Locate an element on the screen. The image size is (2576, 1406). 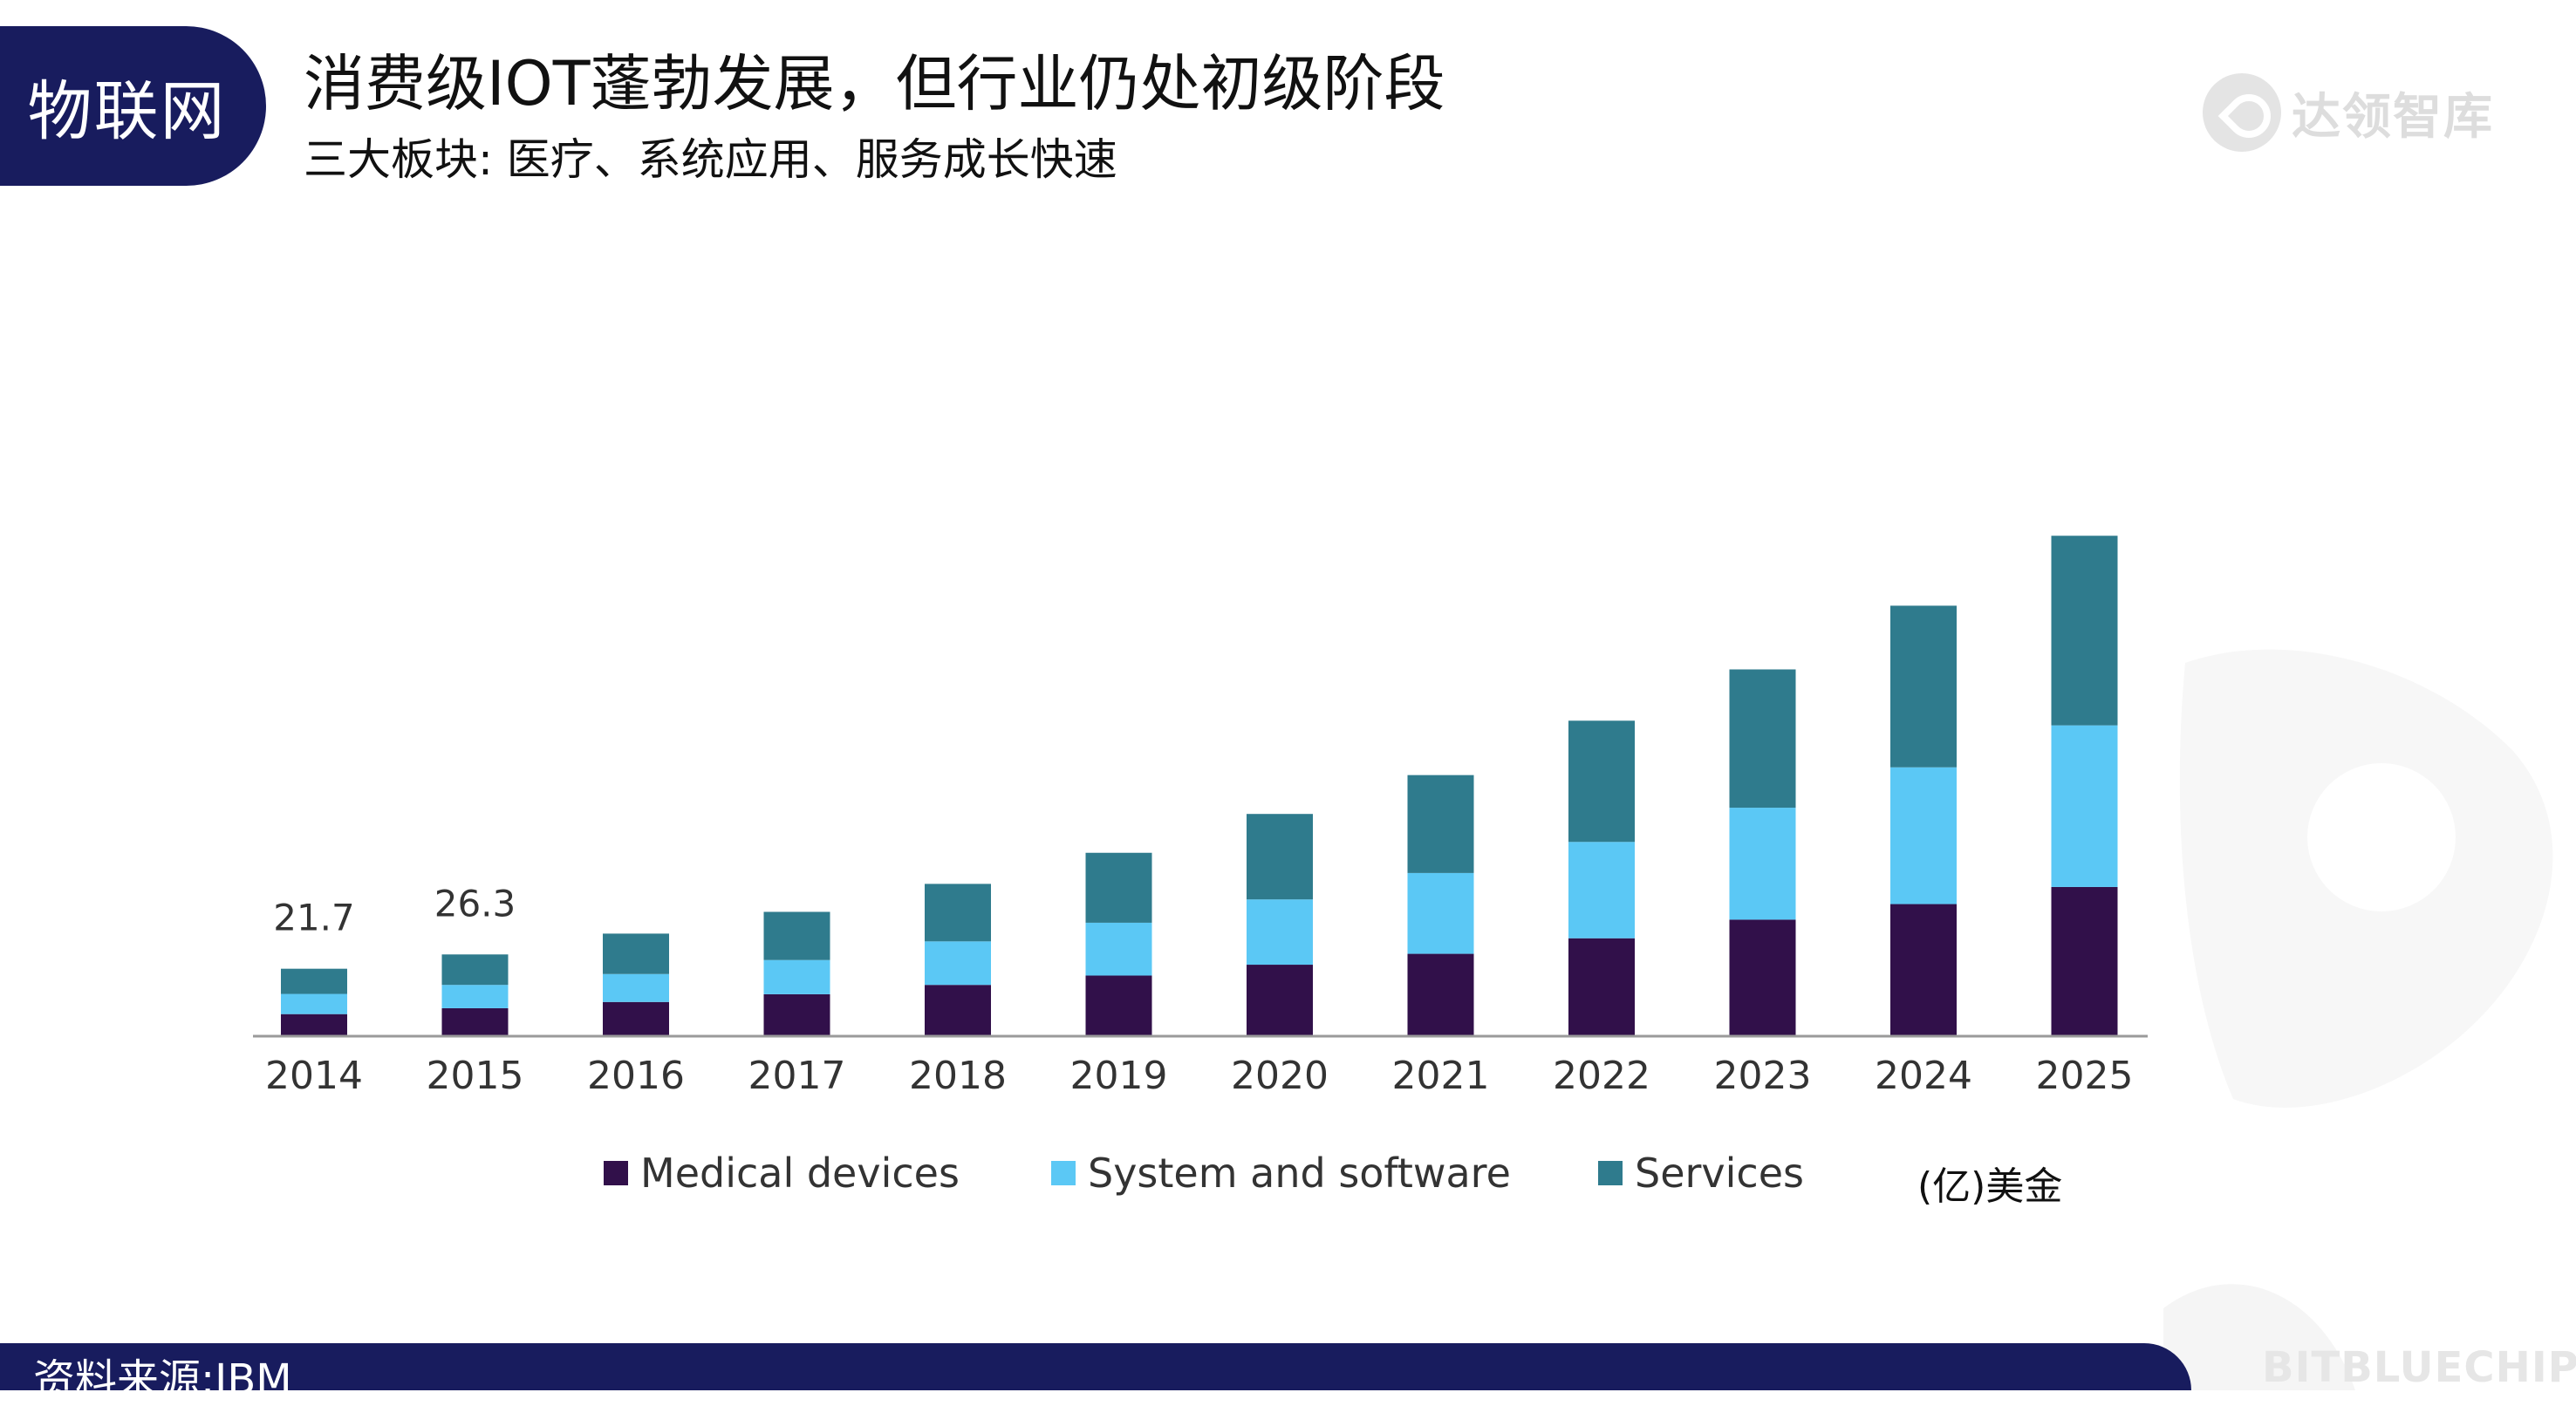
bar-2019-system-and-software is located at coordinates (1118, 949).